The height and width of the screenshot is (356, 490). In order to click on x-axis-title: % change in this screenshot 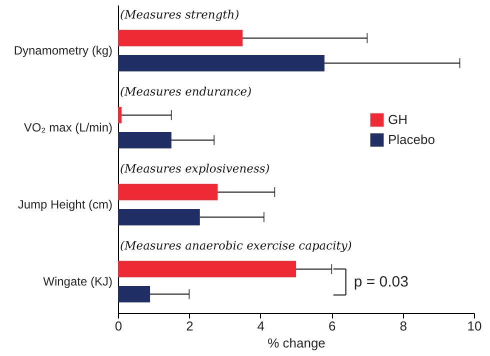, I will do `click(297, 343)`.